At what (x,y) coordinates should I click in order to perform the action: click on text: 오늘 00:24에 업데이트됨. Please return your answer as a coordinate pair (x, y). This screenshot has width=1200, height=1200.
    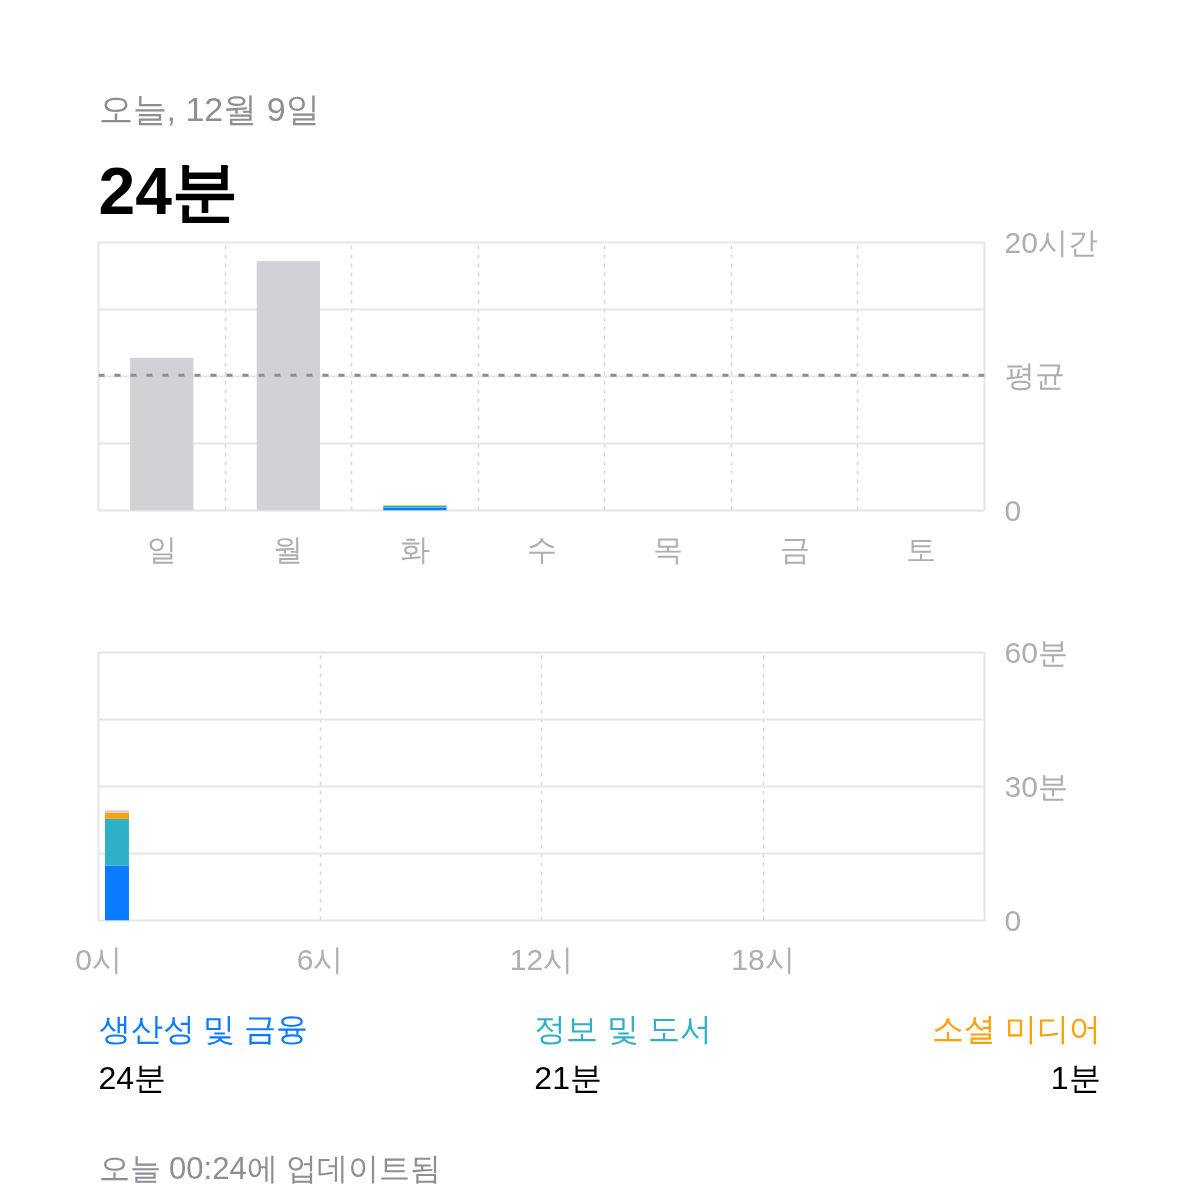
    Looking at the image, I should click on (270, 1168).